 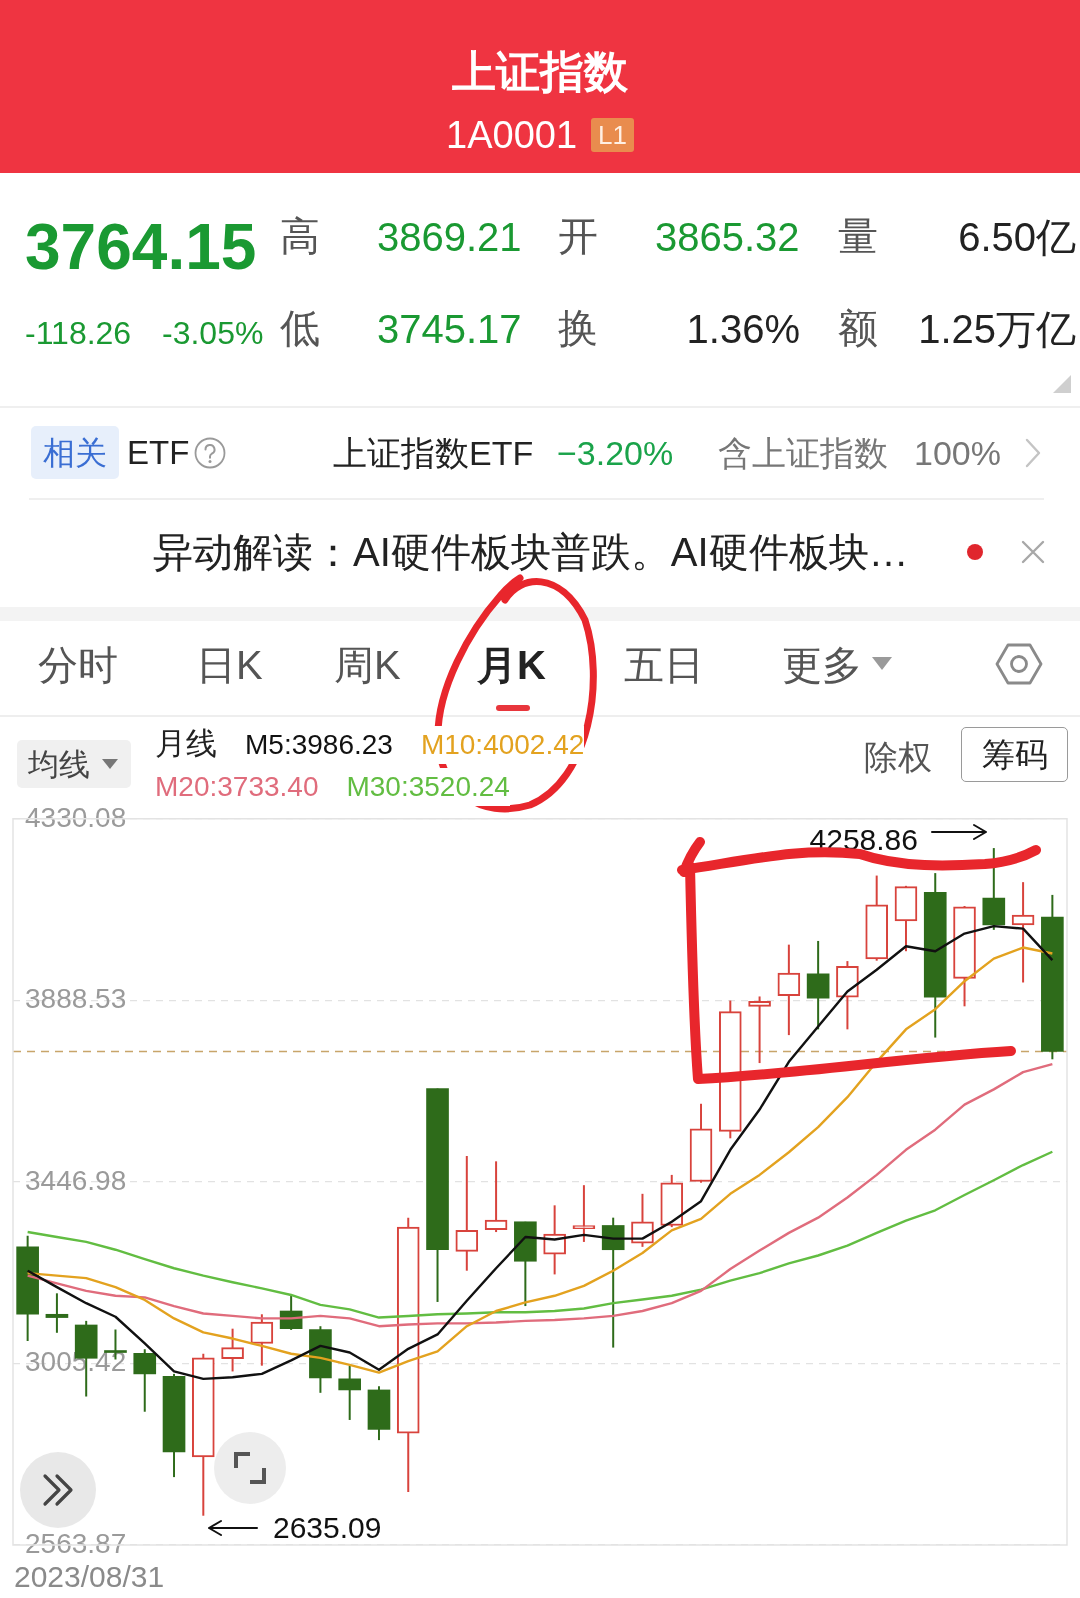 I want to click on text: 开, so click(x=578, y=236).